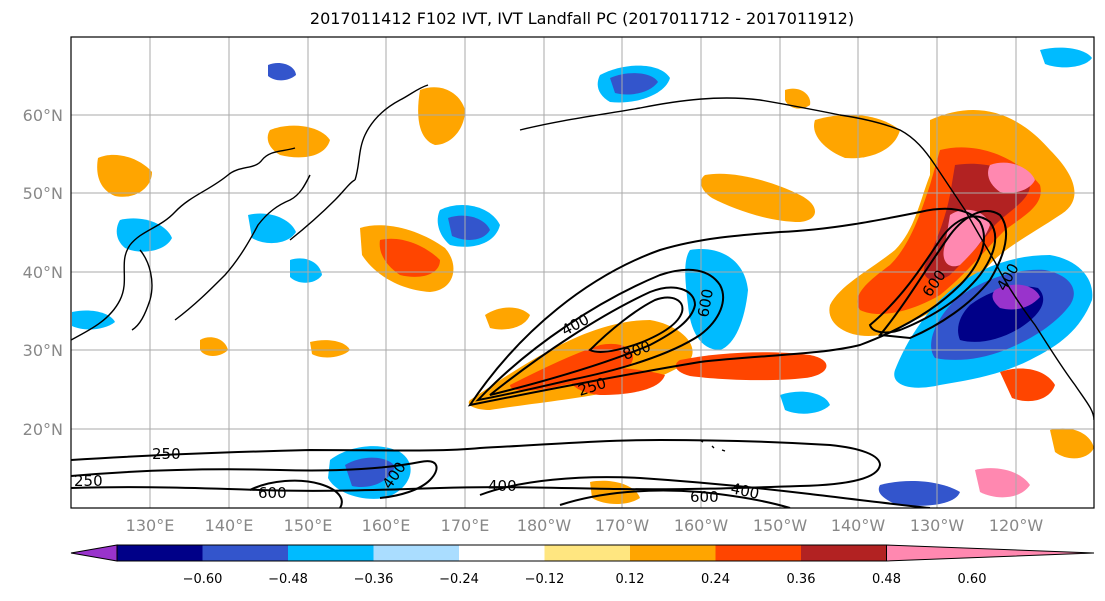 This screenshot has height=601, width=1105. What do you see at coordinates (391, 132) in the screenshot?
I see `kamchatka-coastline` at bounding box center [391, 132].